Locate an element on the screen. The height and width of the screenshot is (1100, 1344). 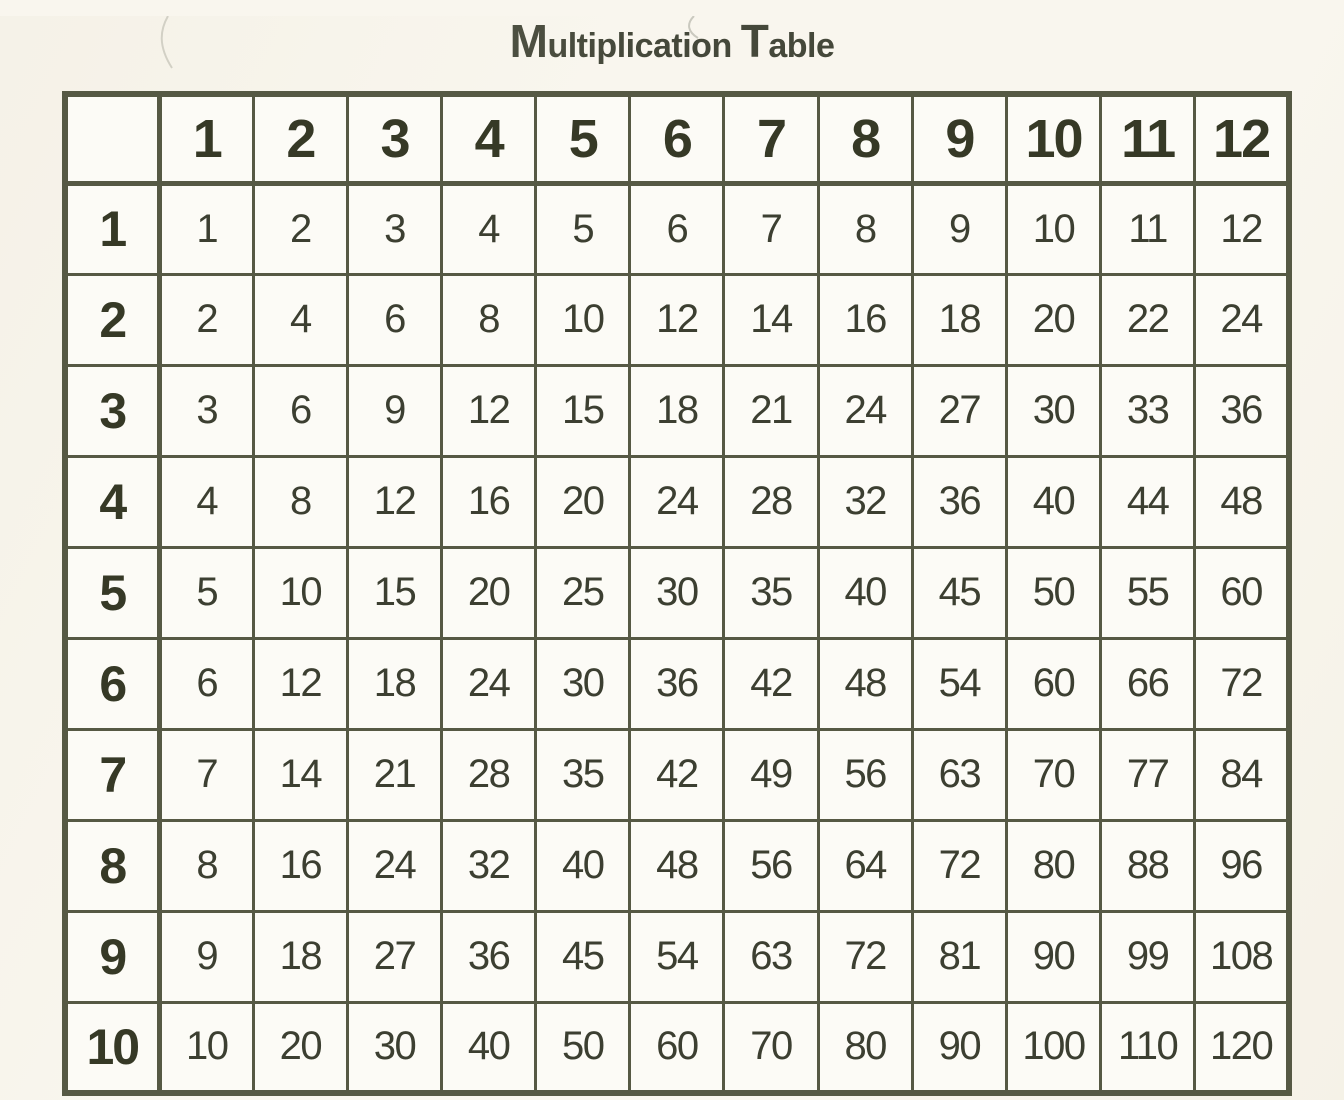
product-cell: 88 is located at coordinates (1148, 865).